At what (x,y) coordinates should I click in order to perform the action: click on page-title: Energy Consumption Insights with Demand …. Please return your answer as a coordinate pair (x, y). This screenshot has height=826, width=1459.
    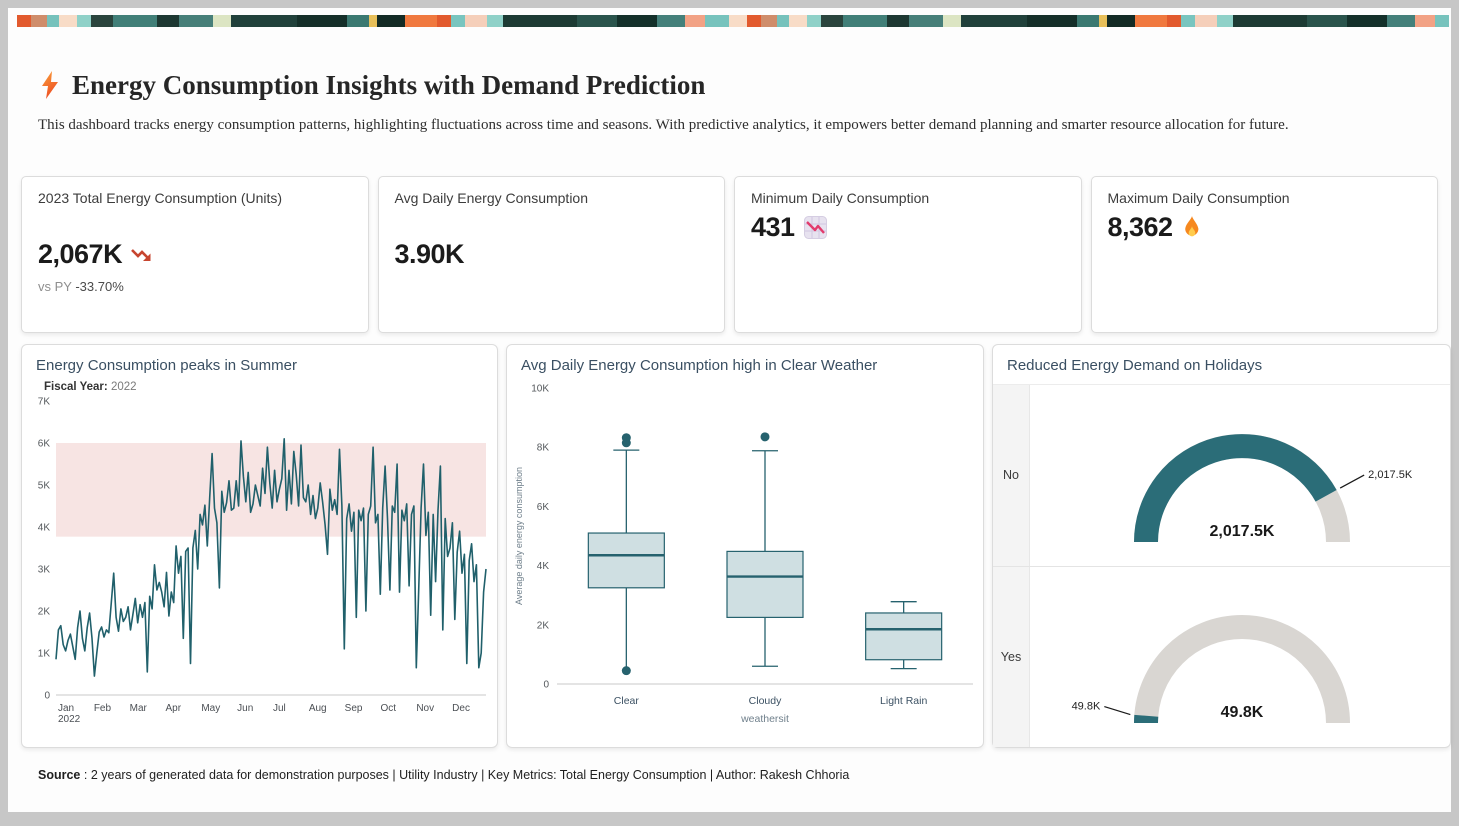
    Looking at the image, I should click on (729, 85).